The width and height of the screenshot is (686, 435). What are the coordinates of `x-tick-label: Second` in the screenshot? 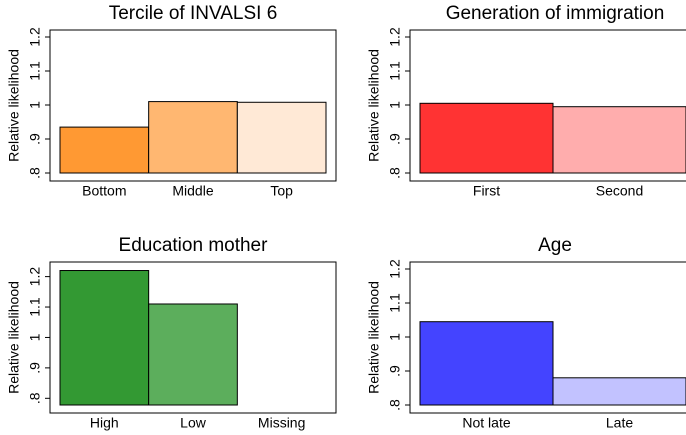 It's located at (619, 191).